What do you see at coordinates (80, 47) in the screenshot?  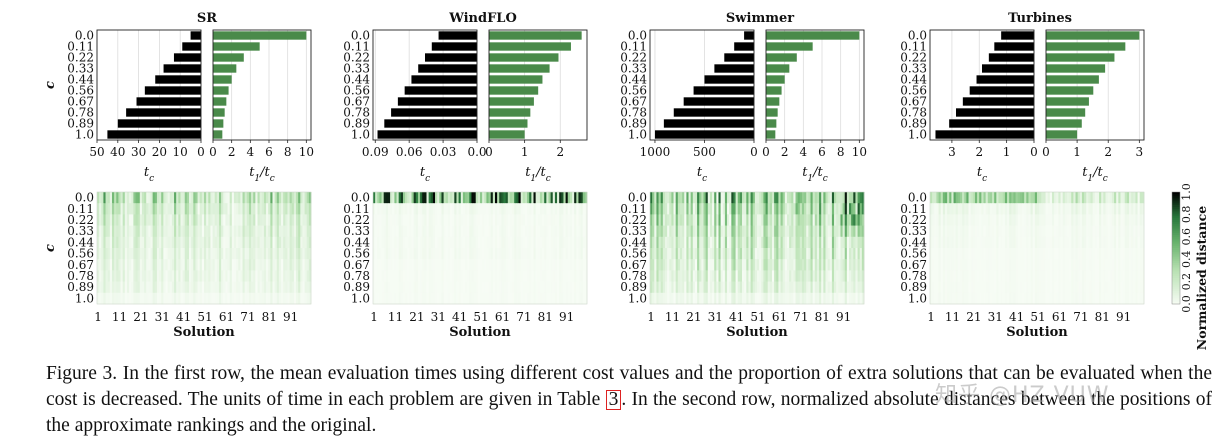 I see `y-tick-label: 0.11` at bounding box center [80, 47].